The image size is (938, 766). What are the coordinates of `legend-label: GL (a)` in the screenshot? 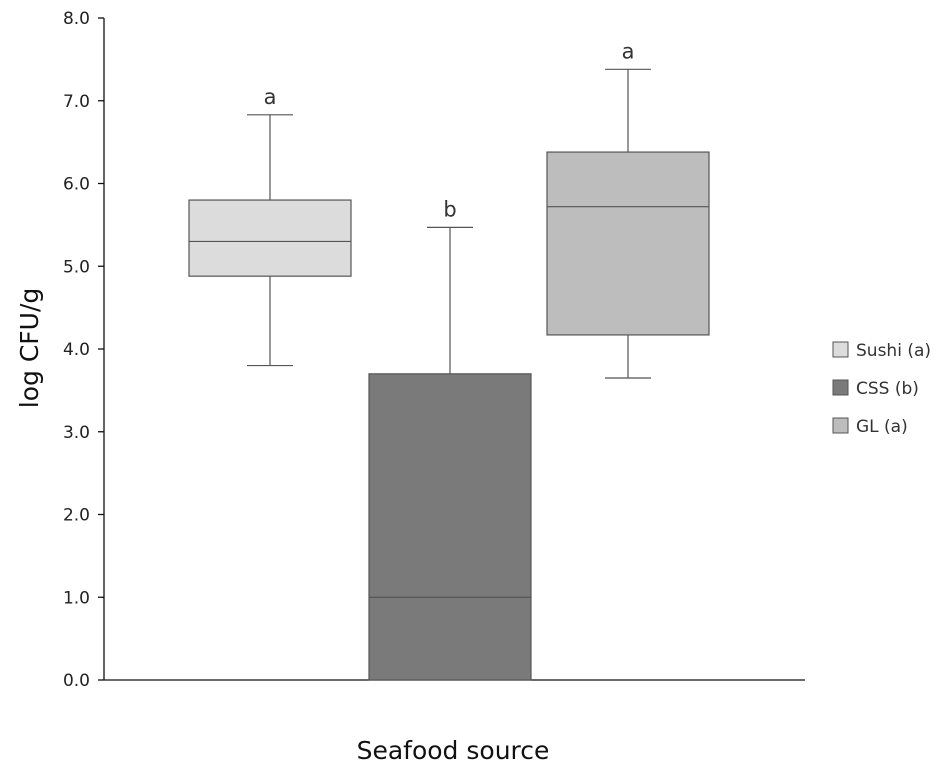 It's located at (882, 427).